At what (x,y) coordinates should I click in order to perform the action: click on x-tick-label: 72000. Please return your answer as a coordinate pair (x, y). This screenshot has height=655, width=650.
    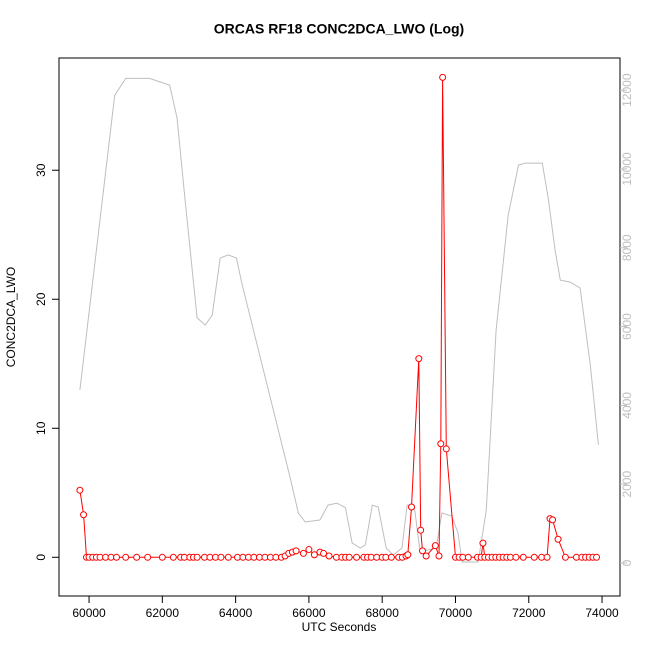
    Looking at the image, I should click on (529, 613).